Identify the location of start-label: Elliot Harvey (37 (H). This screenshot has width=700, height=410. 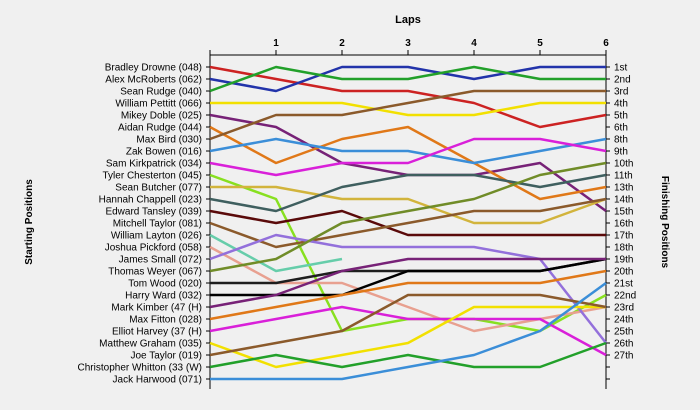
(157, 332).